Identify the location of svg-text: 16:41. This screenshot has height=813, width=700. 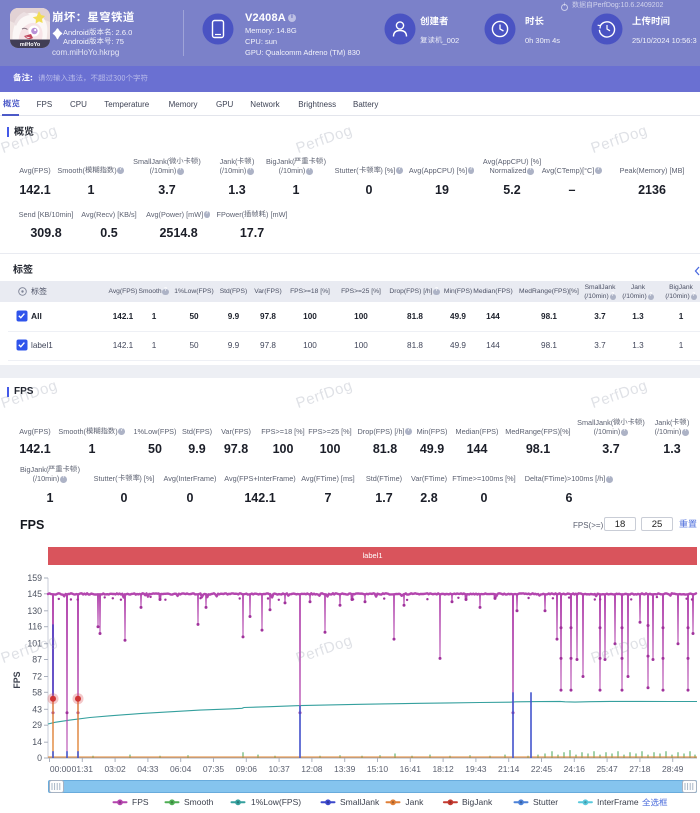
(411, 769).